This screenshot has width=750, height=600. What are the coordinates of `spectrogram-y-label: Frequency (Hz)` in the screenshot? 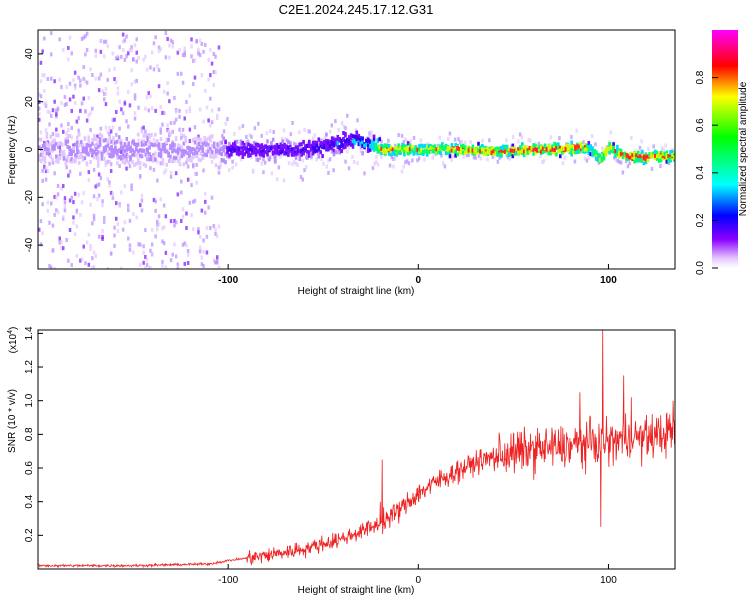 It's located at (12, 150).